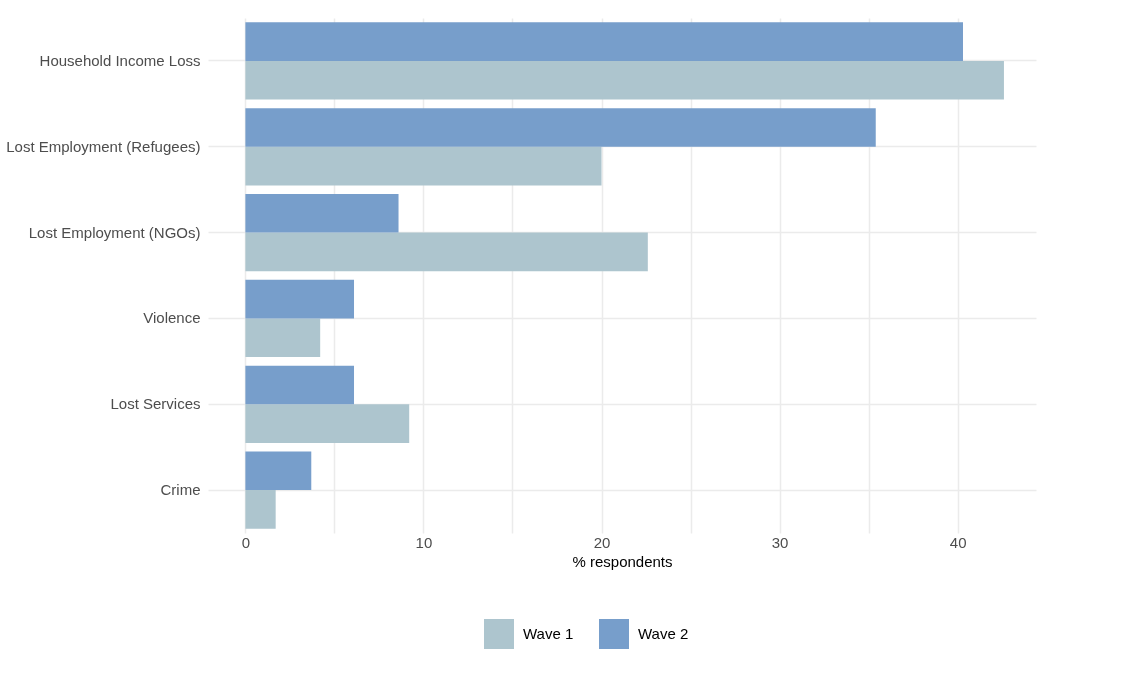 The height and width of the screenshot is (681, 1129). I want to click on legend-label: Wave 1, so click(548, 633).